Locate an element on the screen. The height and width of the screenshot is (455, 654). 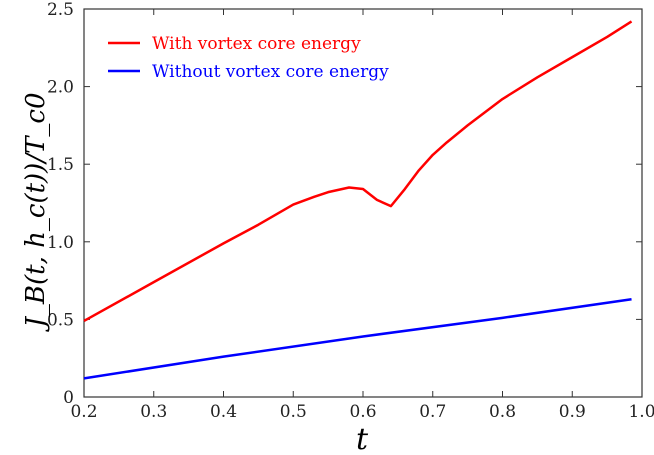
x-tick-label: 0.5 is located at coordinates (293, 412).